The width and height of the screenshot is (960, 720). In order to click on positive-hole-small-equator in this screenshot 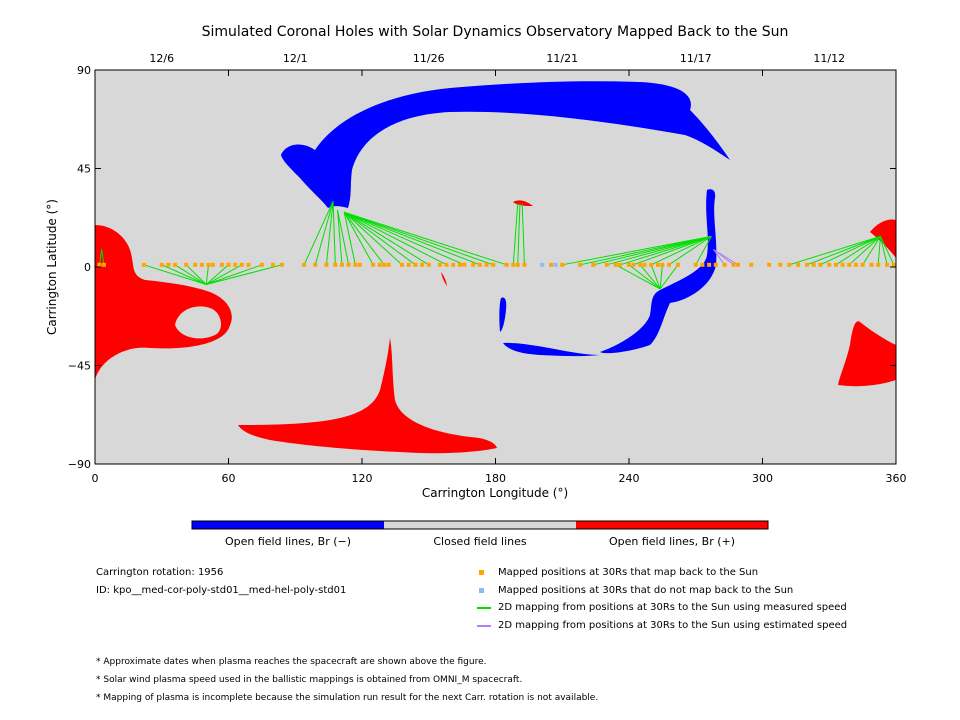, I will do `click(444, 279)`.